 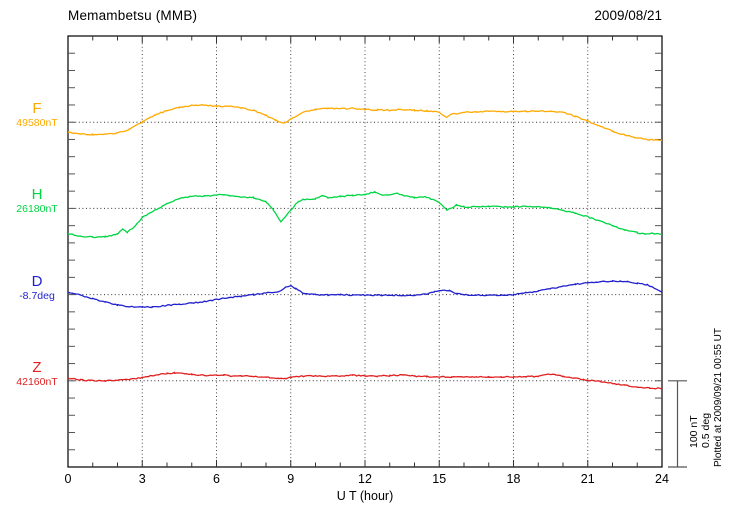 What do you see at coordinates (365, 123) in the screenshot?
I see `curve-F` at bounding box center [365, 123].